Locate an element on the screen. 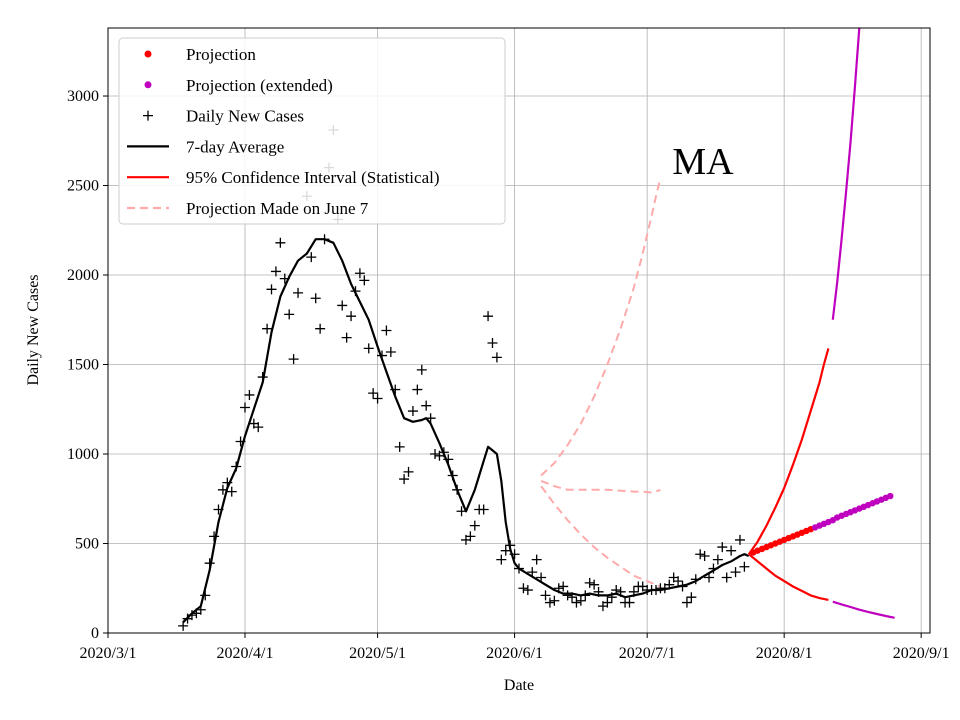 This screenshot has width=960, height=720. y-tick-label: 1000 is located at coordinates (83, 454).